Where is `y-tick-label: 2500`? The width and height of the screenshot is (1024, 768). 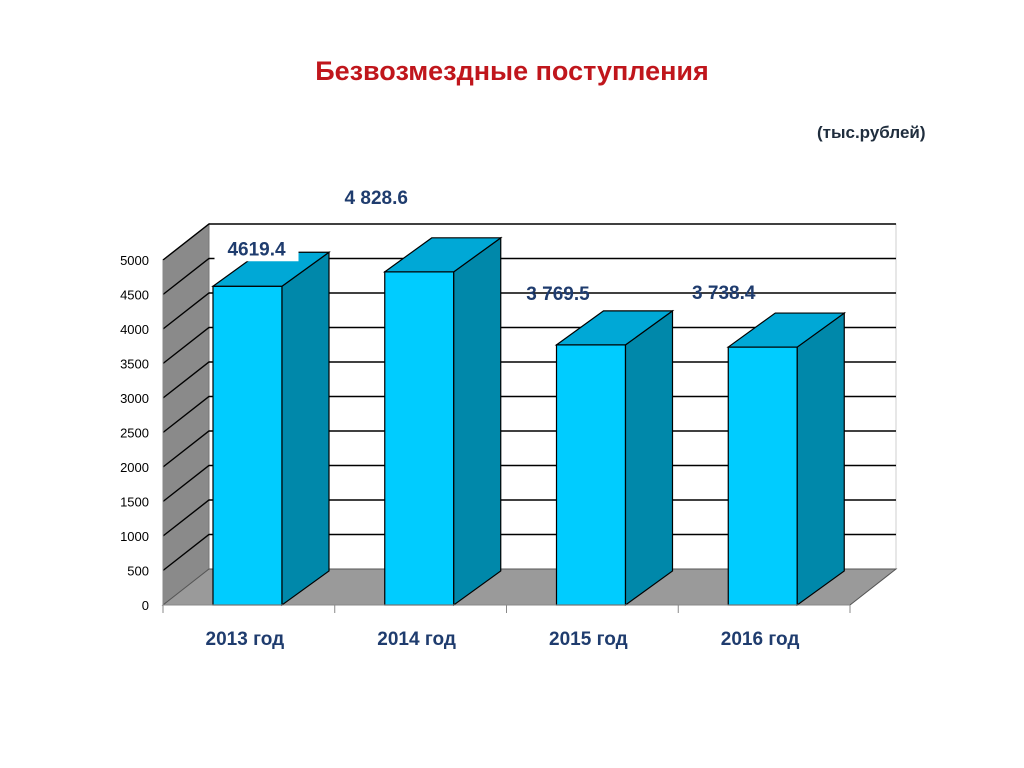
y-tick-label: 2500 is located at coordinates (134, 433).